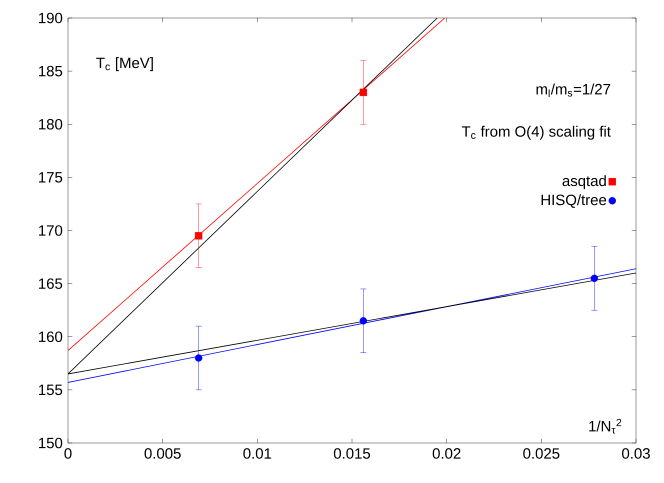  What do you see at coordinates (352, 453) in the screenshot?
I see `x-tick-label: 0.015` at bounding box center [352, 453].